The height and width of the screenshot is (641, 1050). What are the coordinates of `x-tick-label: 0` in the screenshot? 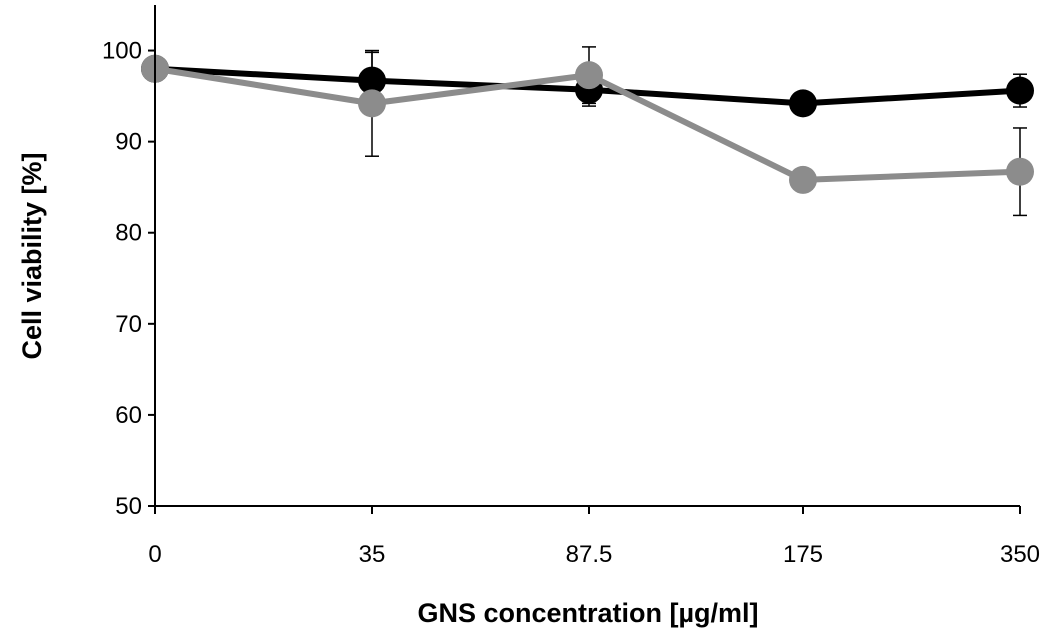 It's located at (154, 554).